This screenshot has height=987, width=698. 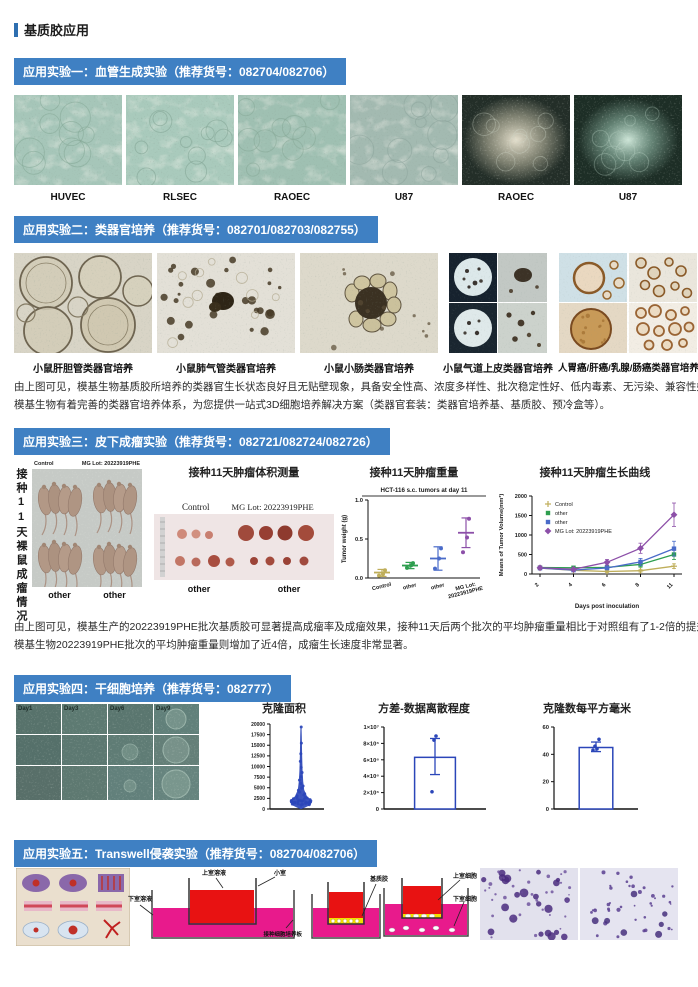 I want to click on organoid-intestine: 小鼠小肠类器官培养, so click(x=369, y=314).